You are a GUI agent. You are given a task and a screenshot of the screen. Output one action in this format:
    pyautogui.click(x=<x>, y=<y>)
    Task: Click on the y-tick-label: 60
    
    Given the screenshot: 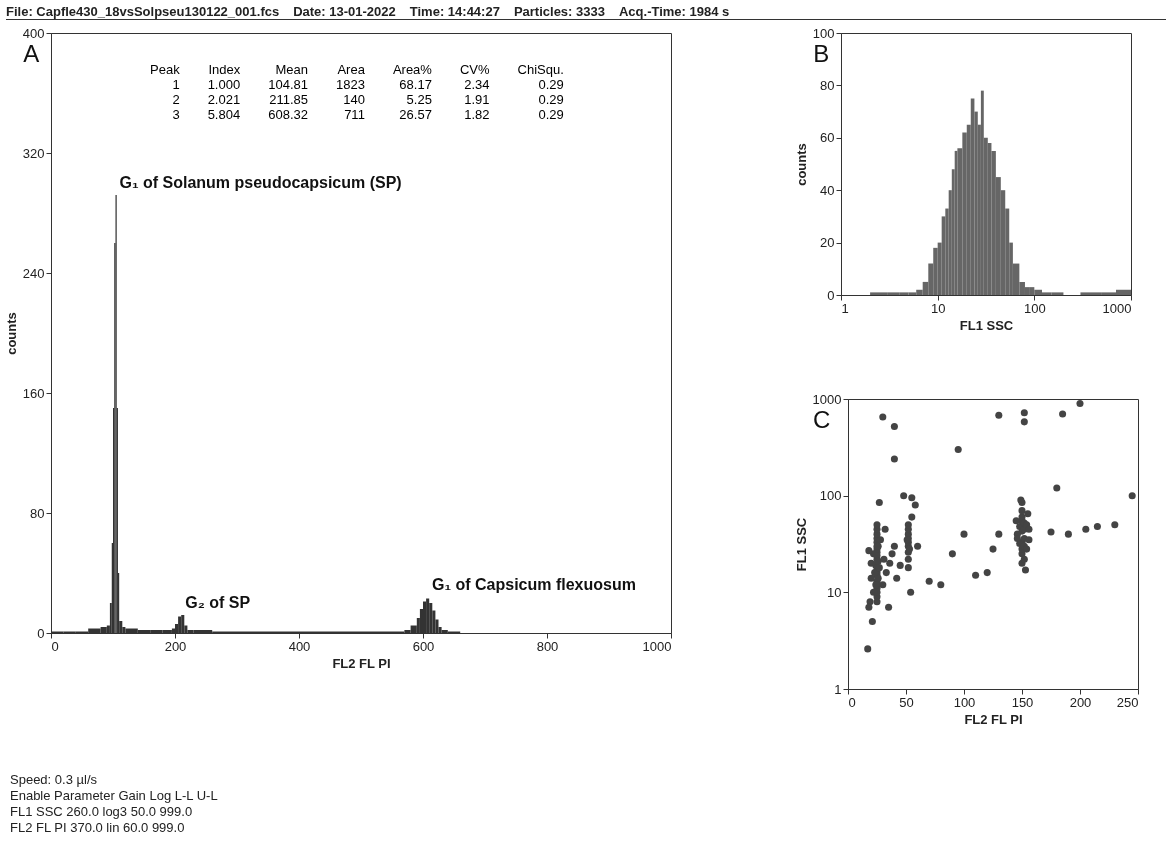 What is the action you would take?
    pyautogui.click(x=827, y=138)
    